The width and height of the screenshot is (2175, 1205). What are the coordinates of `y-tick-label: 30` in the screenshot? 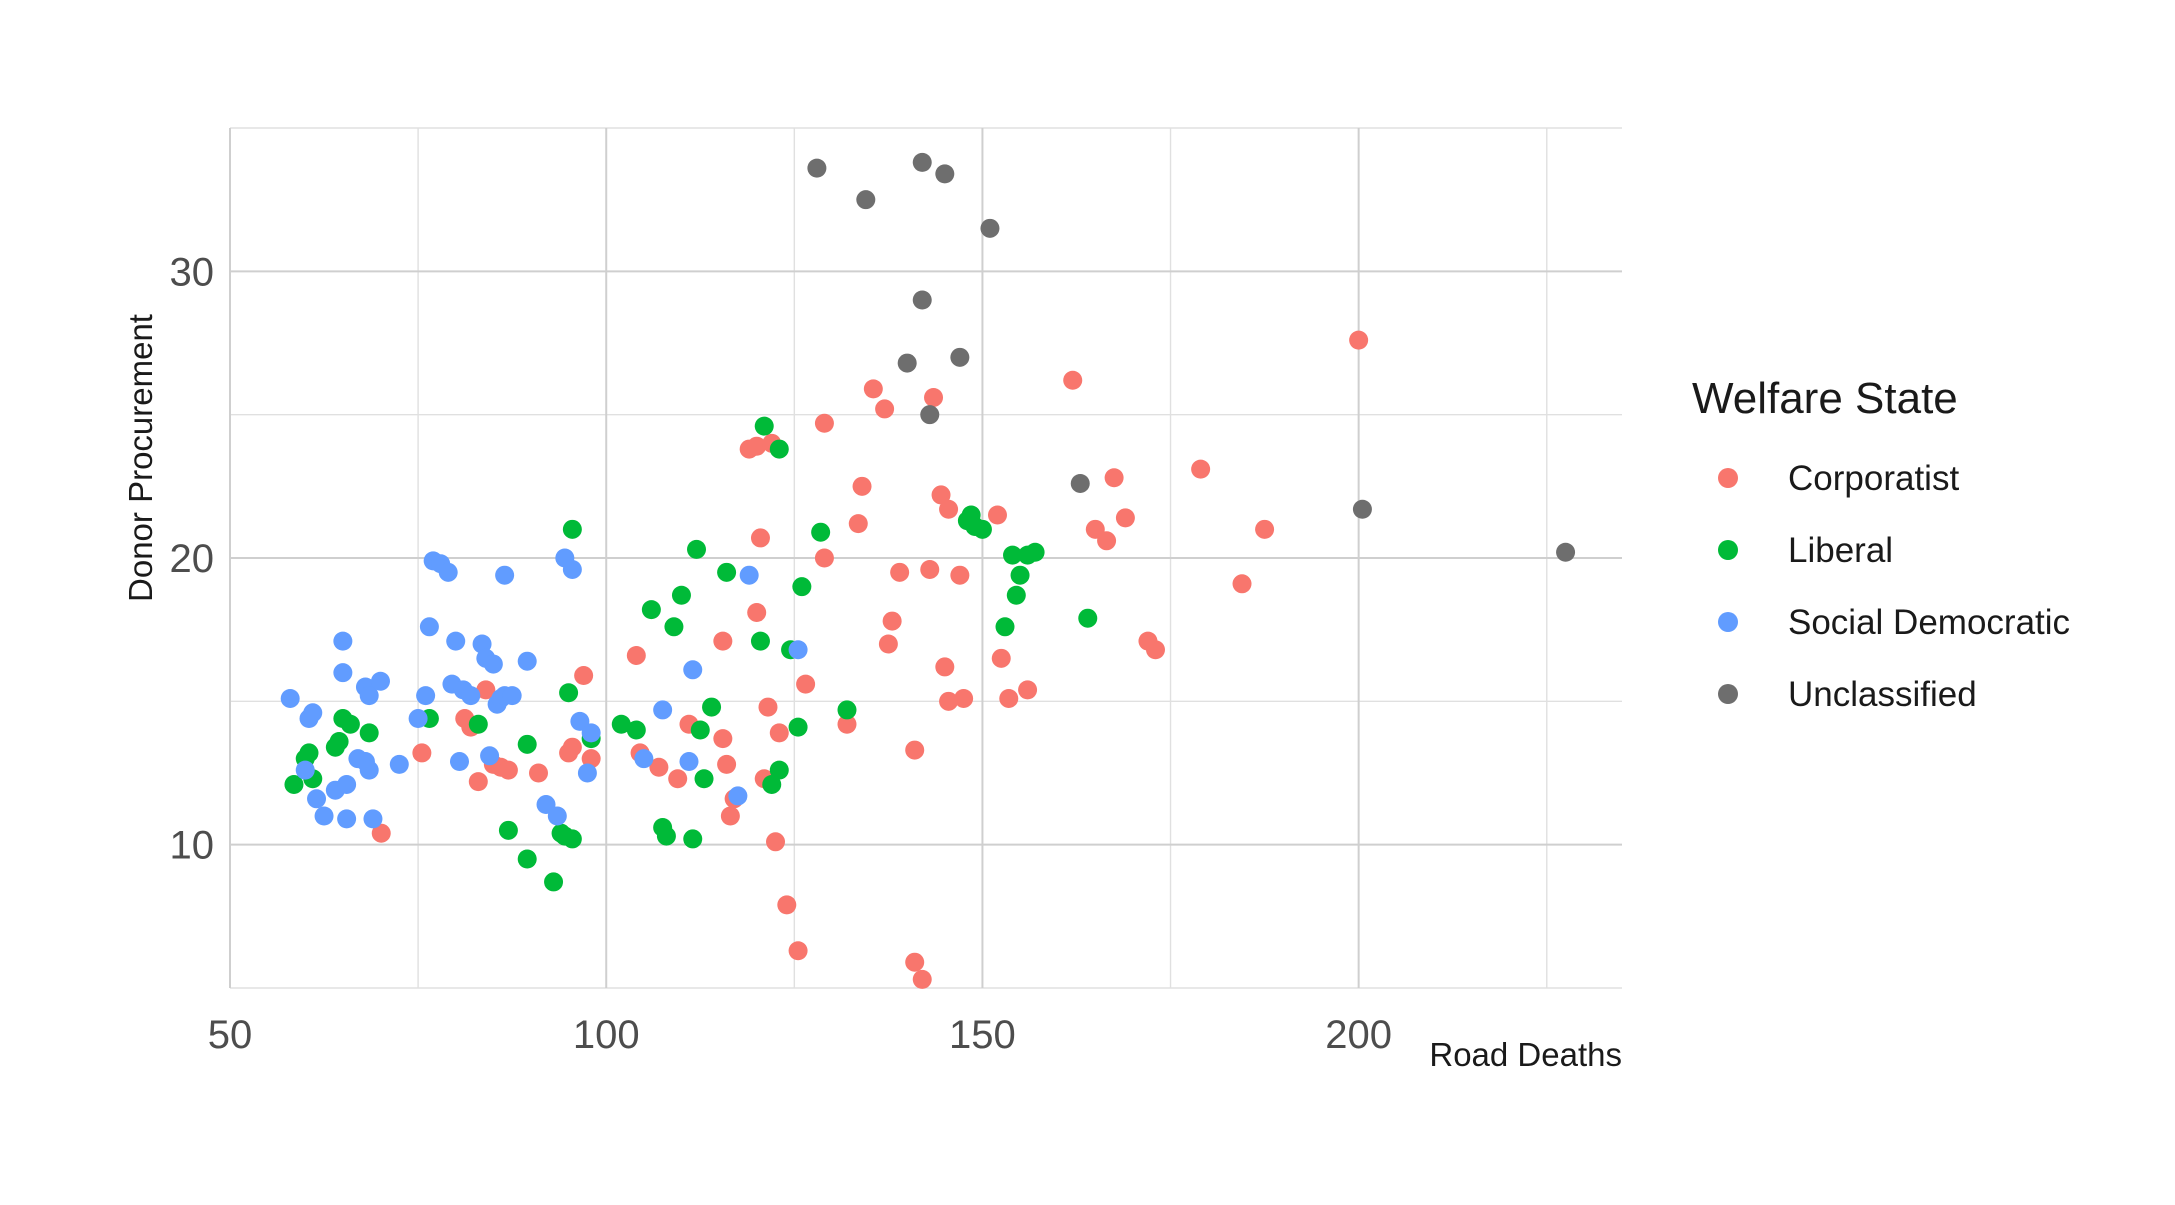 It's located at (192, 272).